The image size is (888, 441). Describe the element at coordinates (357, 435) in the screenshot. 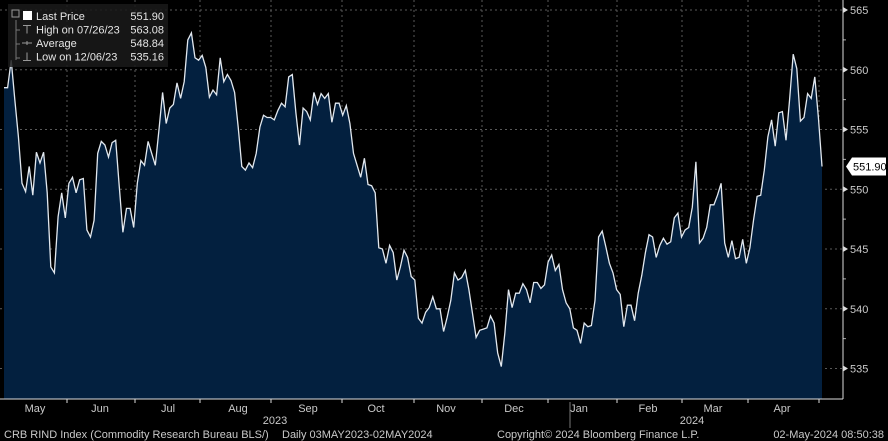

I see `footer-range: Daily 03MAY2023-02MAY2024` at that location.